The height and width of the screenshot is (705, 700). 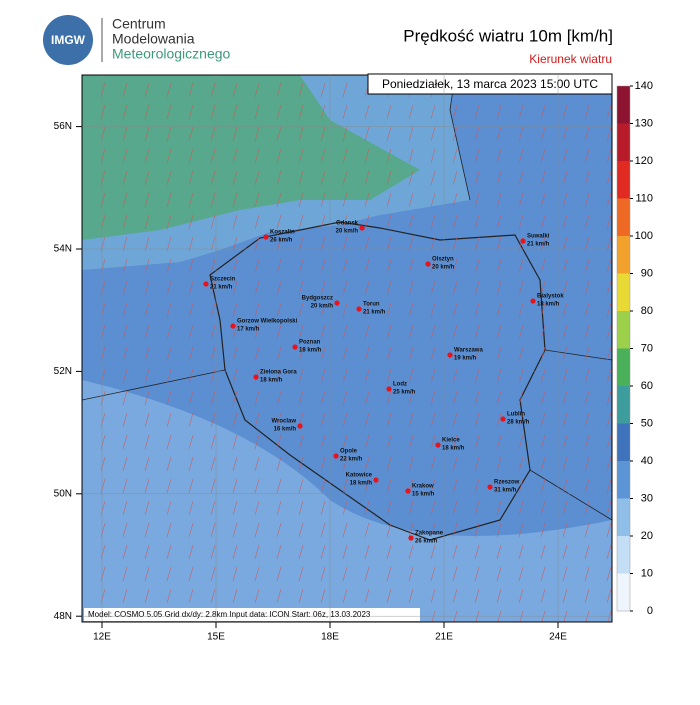 I want to click on colorbar-band, so click(x=623, y=217).